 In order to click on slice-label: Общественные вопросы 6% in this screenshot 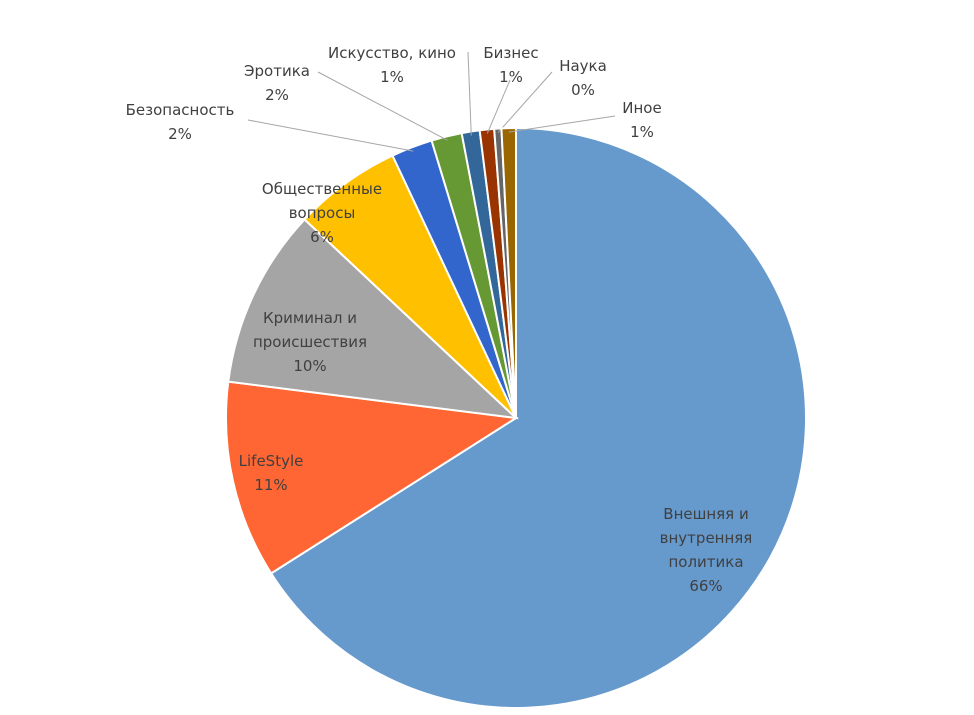, I will do `click(322, 213)`.